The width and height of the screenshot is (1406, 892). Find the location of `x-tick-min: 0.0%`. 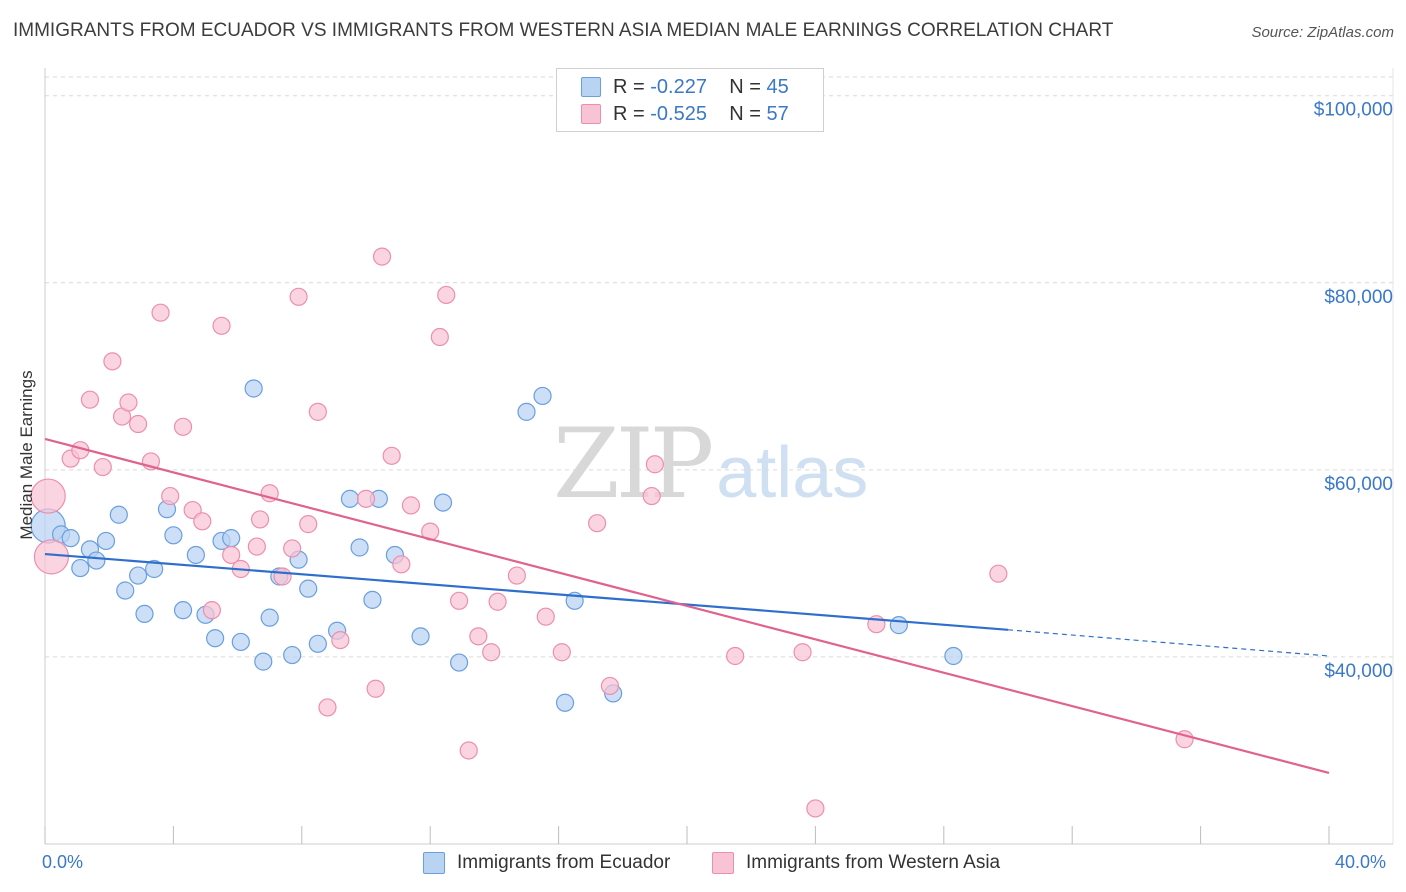

x-tick-min: 0.0% is located at coordinates (63, 862).